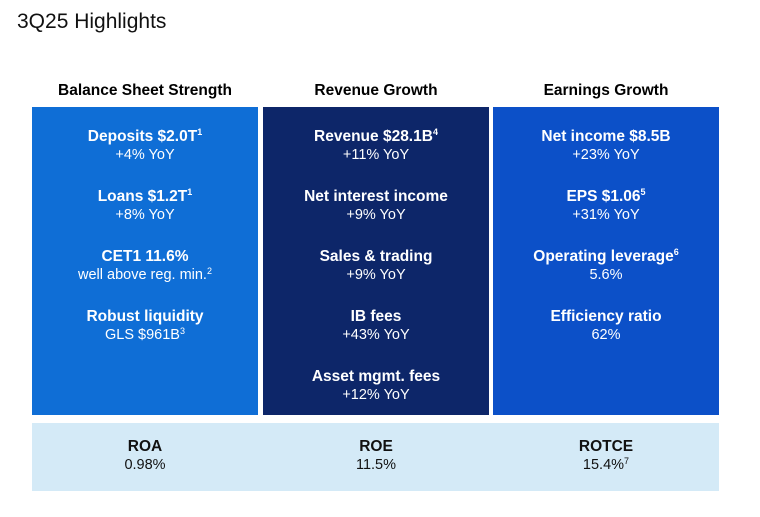 This screenshot has height=517, width=760. I want to click on footer-roe: ROE 11.5%, so click(376, 456).